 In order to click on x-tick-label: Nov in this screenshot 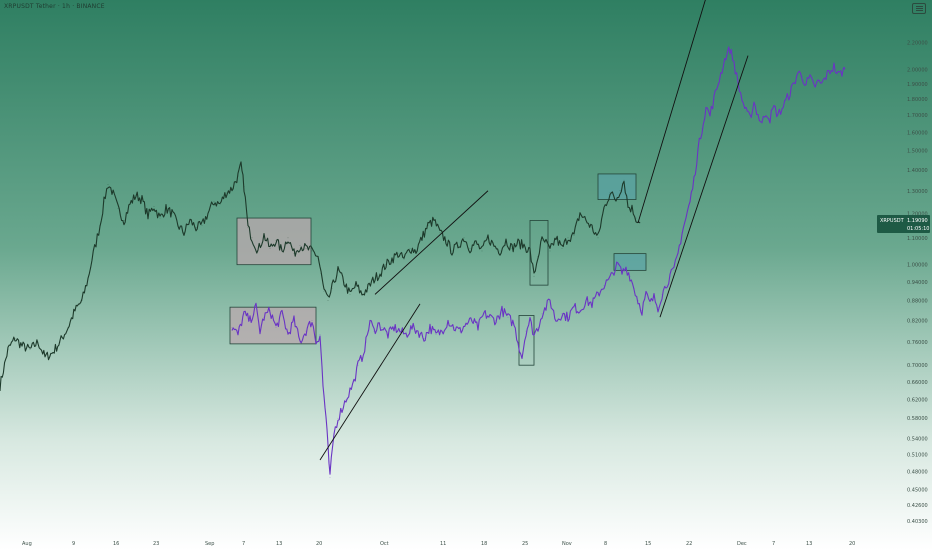, I will do `click(567, 544)`.